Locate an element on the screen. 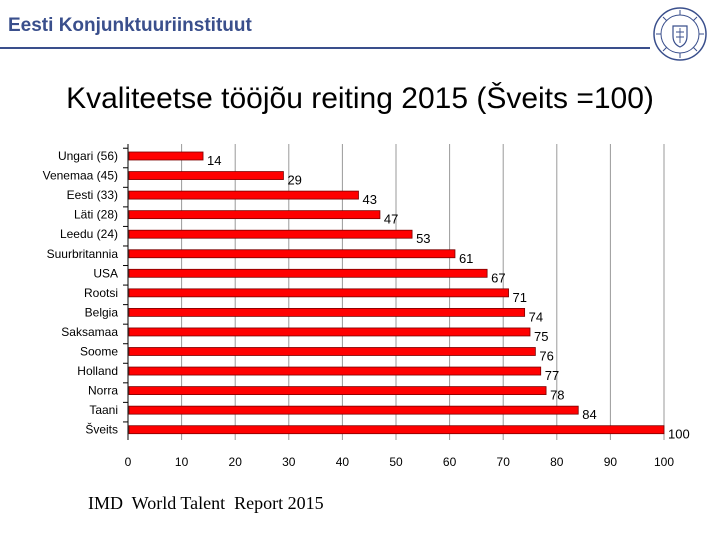  category-label: Taani is located at coordinates (103, 410).